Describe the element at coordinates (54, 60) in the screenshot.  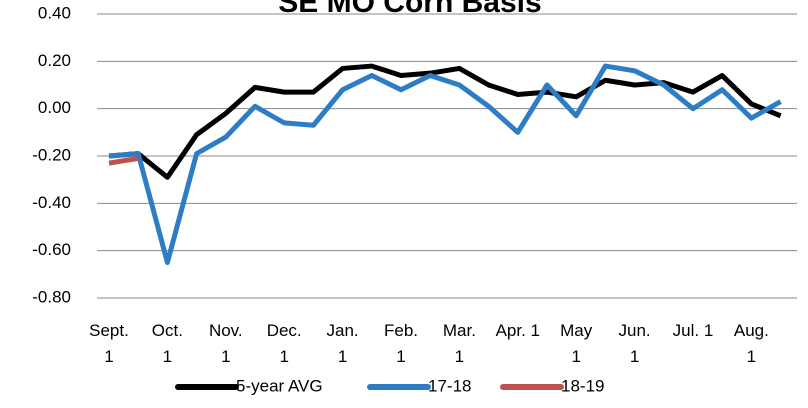
I see `y-tick-label: 0.20` at that location.